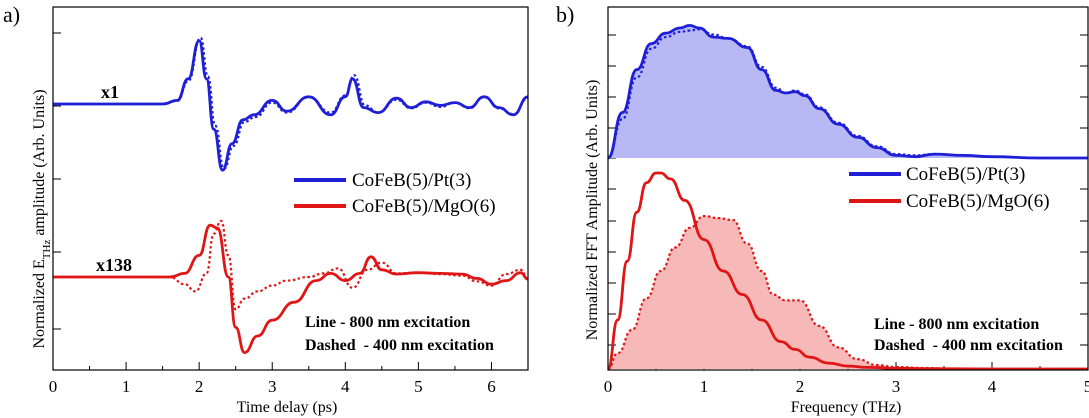 The height and width of the screenshot is (418, 1089). I want to click on scale-label-x138: x138, so click(114, 265).